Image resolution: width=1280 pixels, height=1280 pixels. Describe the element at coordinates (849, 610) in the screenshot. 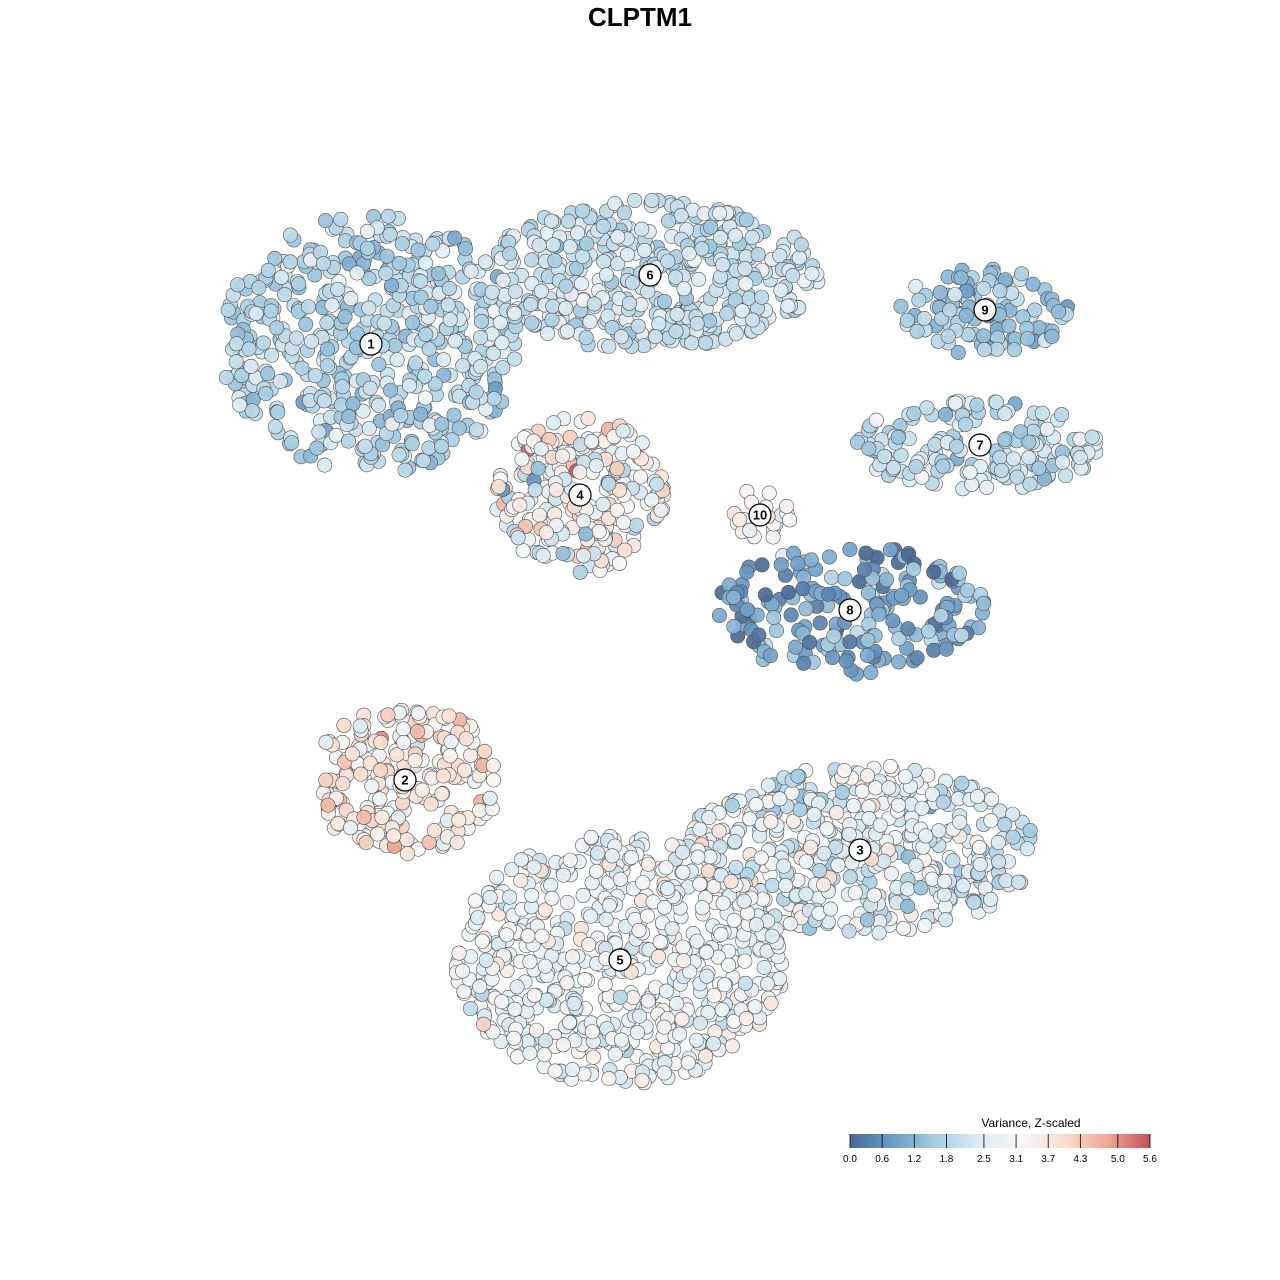

I see `cluster-label-text: 8` at that location.